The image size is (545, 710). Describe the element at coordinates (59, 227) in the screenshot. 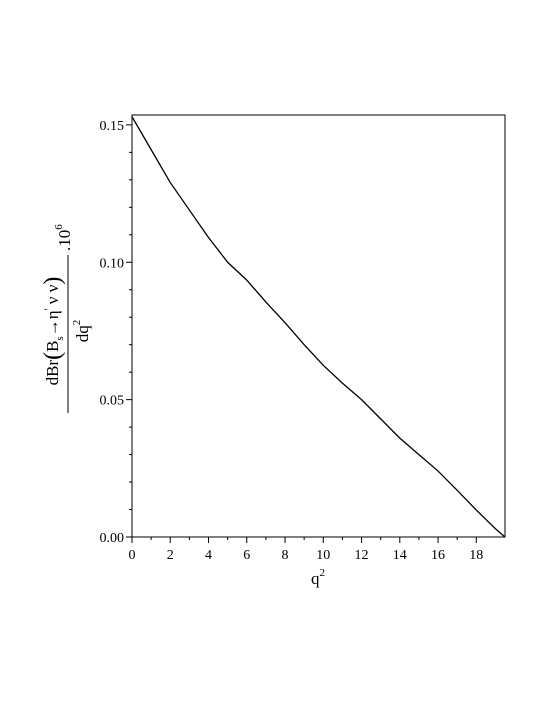

I see `y-label-part: 6` at that location.